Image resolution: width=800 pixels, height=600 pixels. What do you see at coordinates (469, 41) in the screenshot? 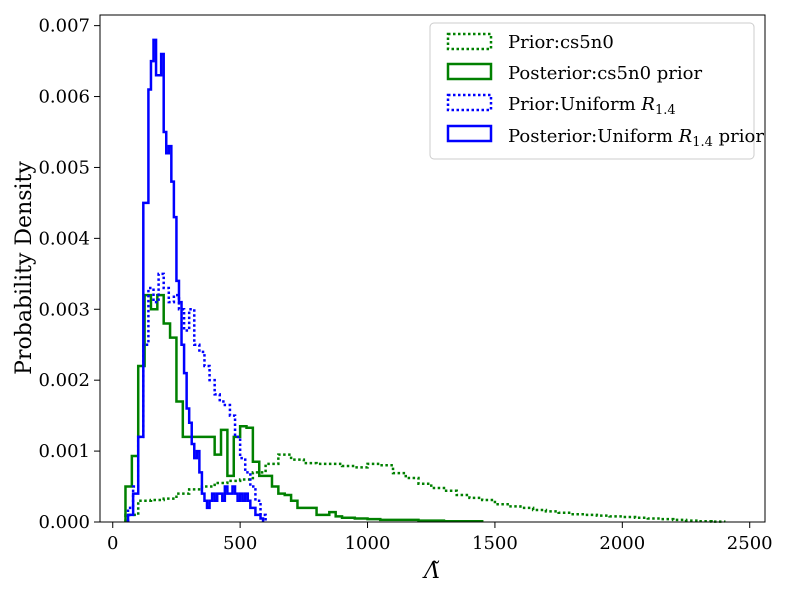
I see `legend-swatch-prior-cs5n0` at bounding box center [469, 41].